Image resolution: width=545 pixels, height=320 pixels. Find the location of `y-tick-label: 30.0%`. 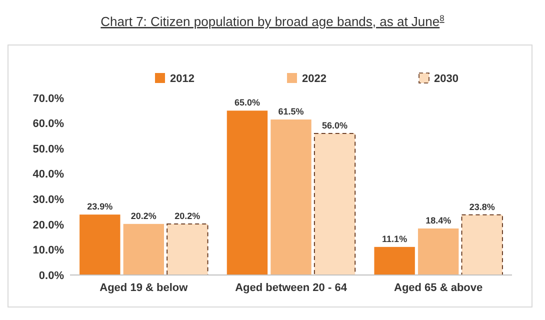

y-tick-label: 30.0% is located at coordinates (48, 200).